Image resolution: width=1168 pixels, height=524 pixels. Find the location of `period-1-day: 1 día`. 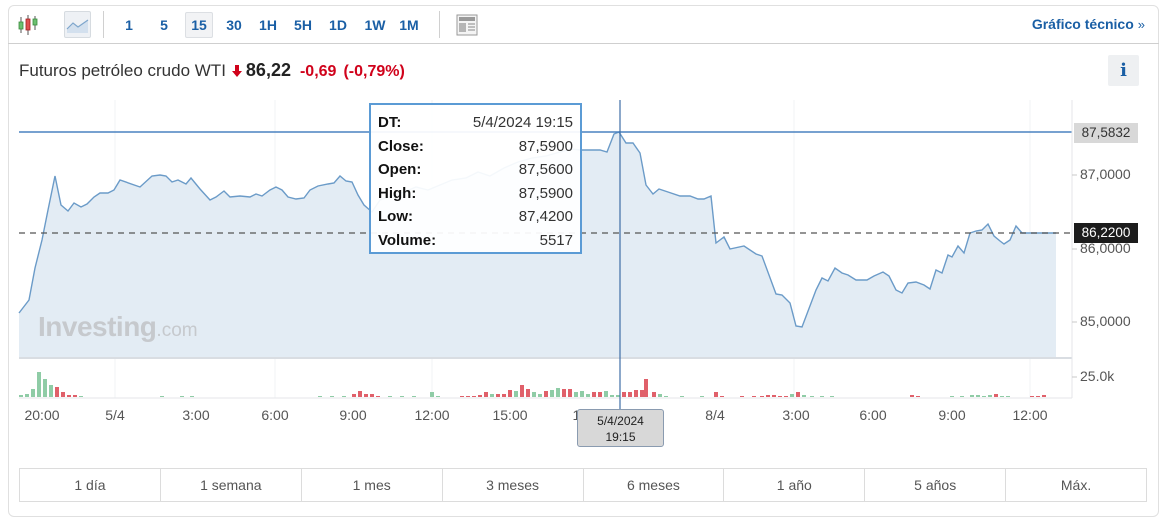

period-1-day: 1 día is located at coordinates (90, 485).